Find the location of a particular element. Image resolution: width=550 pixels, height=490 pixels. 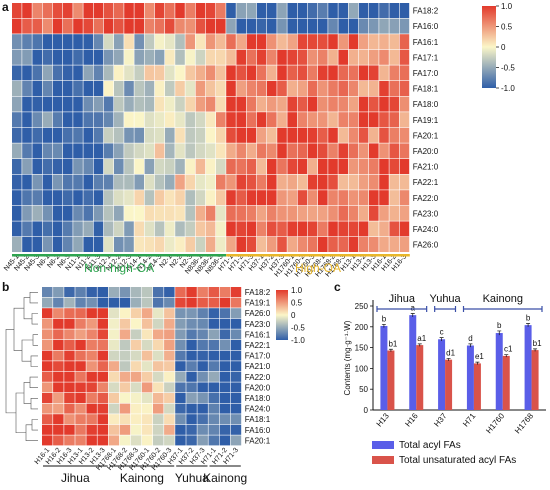

bar-c-sig-label: d1 is located at coordinates (450, 352).